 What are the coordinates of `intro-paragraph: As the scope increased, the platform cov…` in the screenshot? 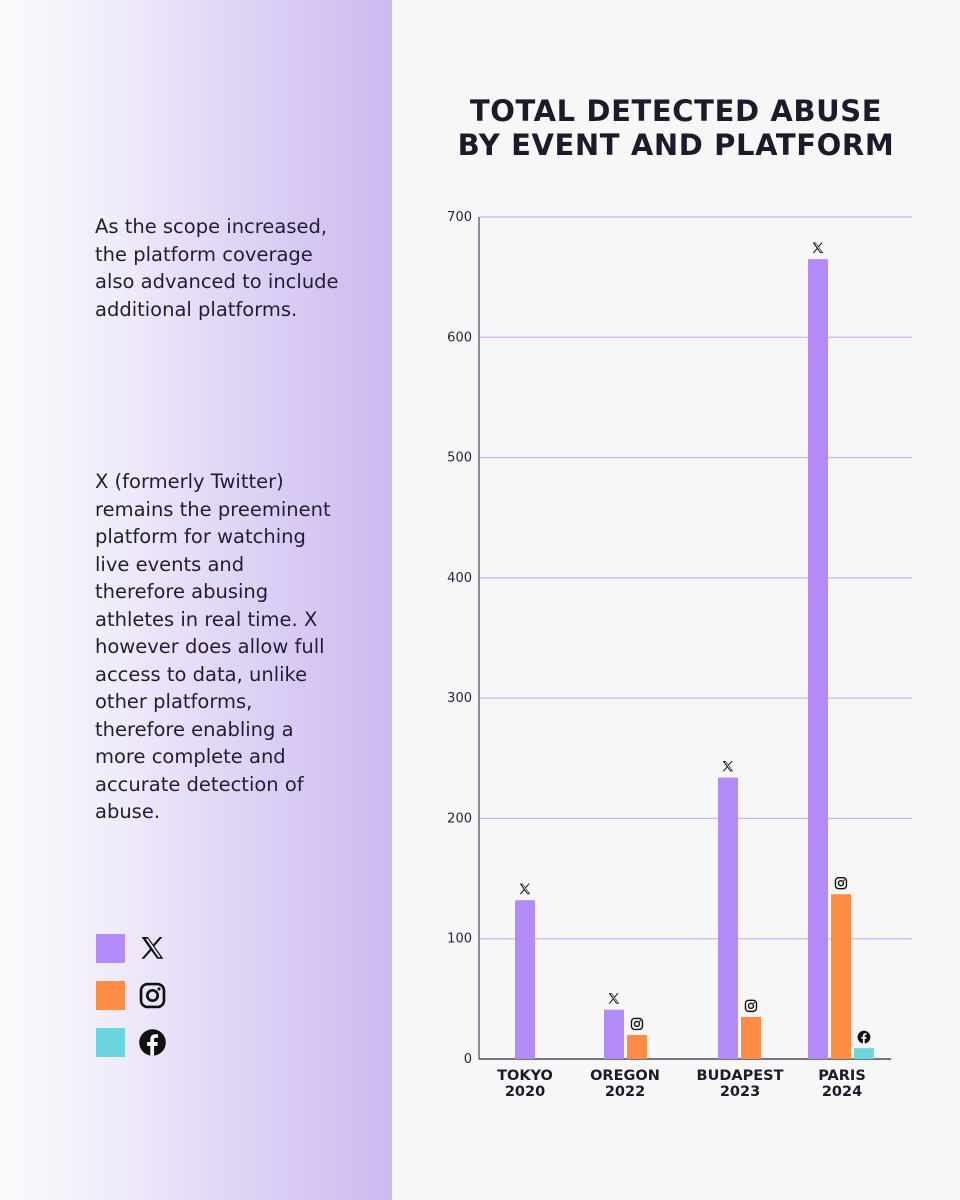 It's located at (217, 268).